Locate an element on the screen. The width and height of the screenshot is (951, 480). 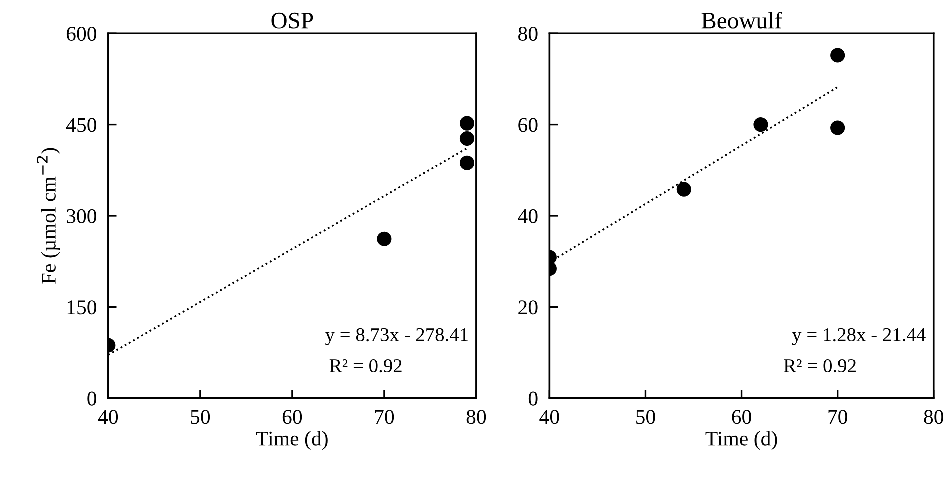
y-tick-label: 20 is located at coordinates (528, 307).